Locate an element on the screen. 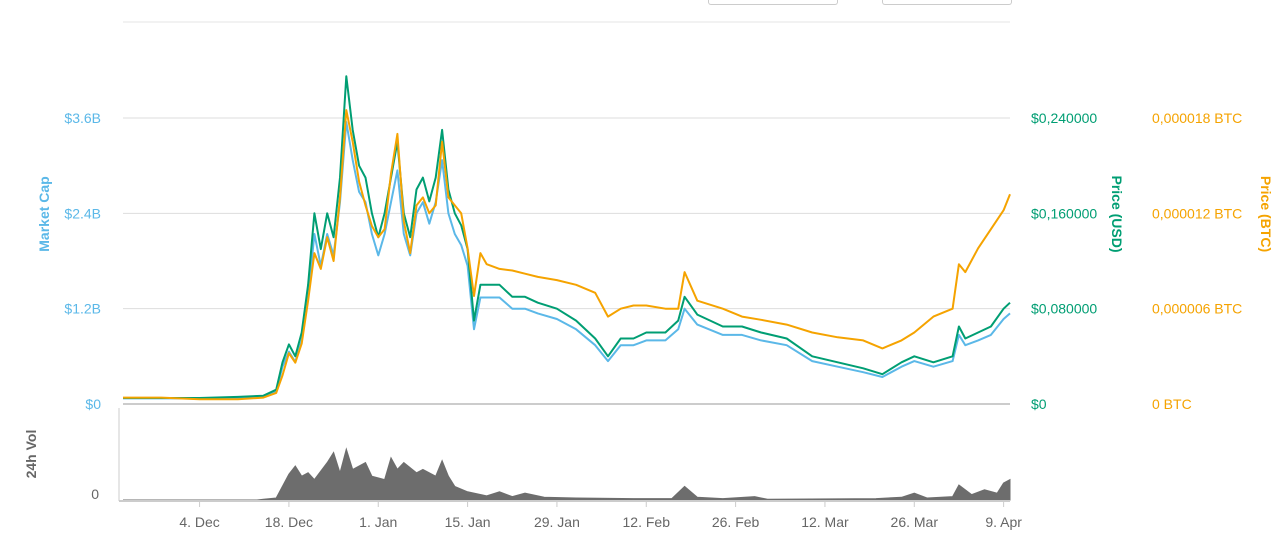  x-tick-label: 4. Dec is located at coordinates (199, 522).